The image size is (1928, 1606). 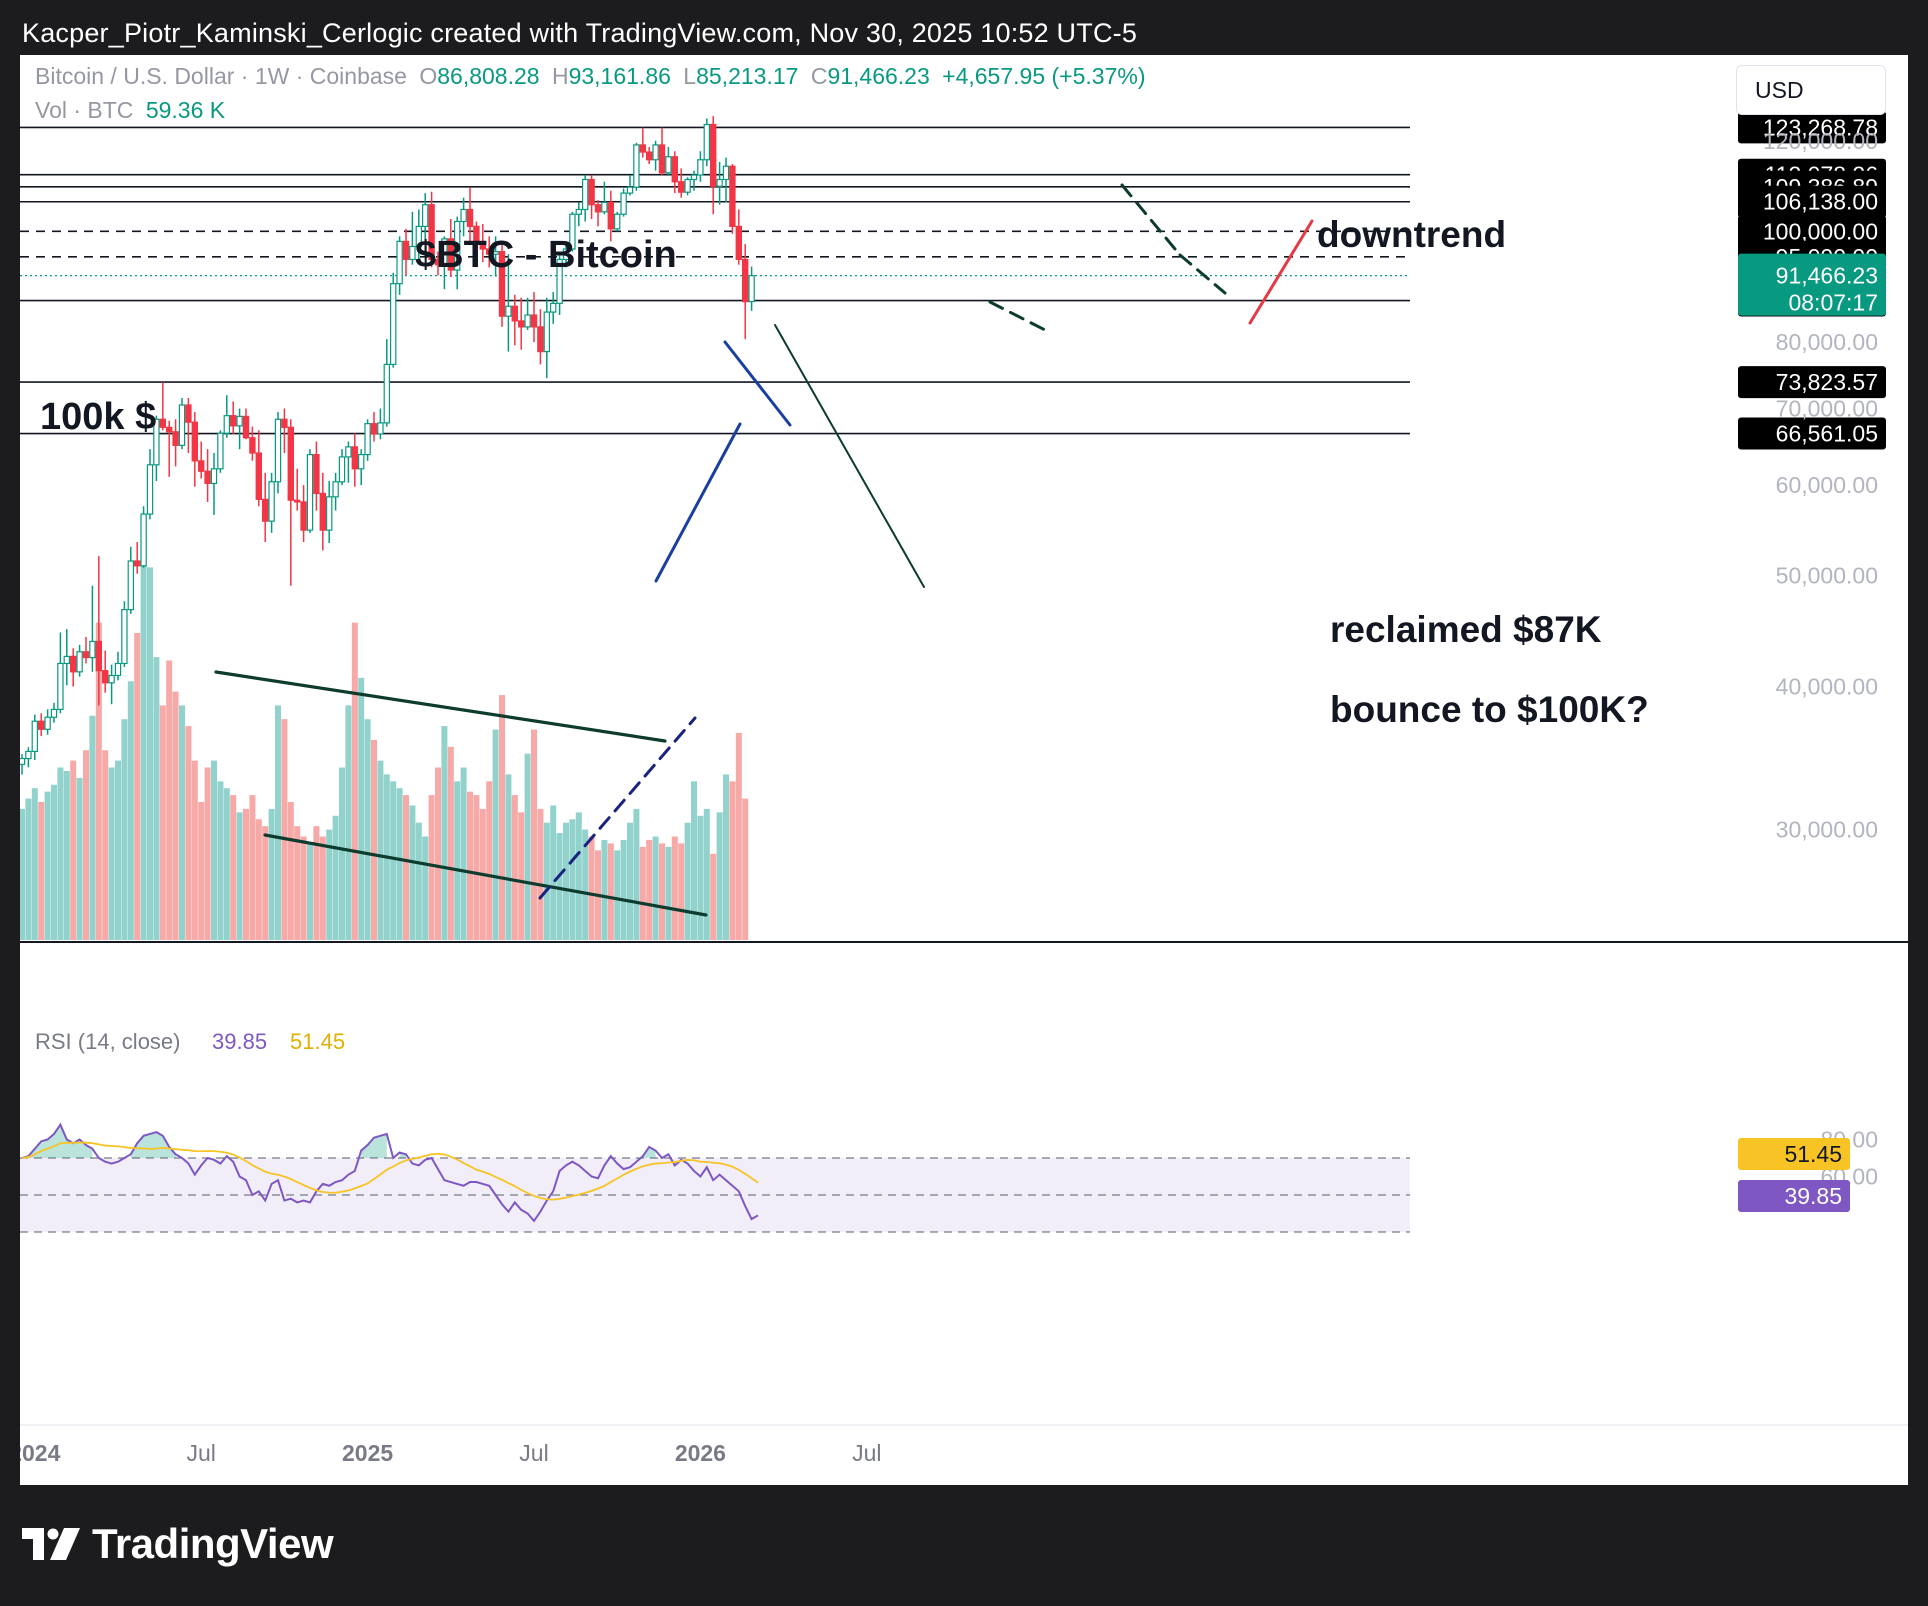 What do you see at coordinates (1820, 231) in the screenshot?
I see `price-level-label: 100,000.00` at bounding box center [1820, 231].